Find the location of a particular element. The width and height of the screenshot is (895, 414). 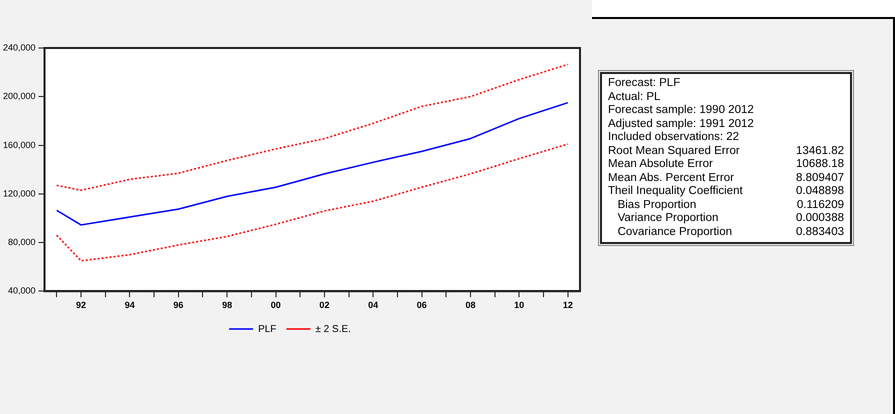

x-tick-label: 10 is located at coordinates (519, 305).